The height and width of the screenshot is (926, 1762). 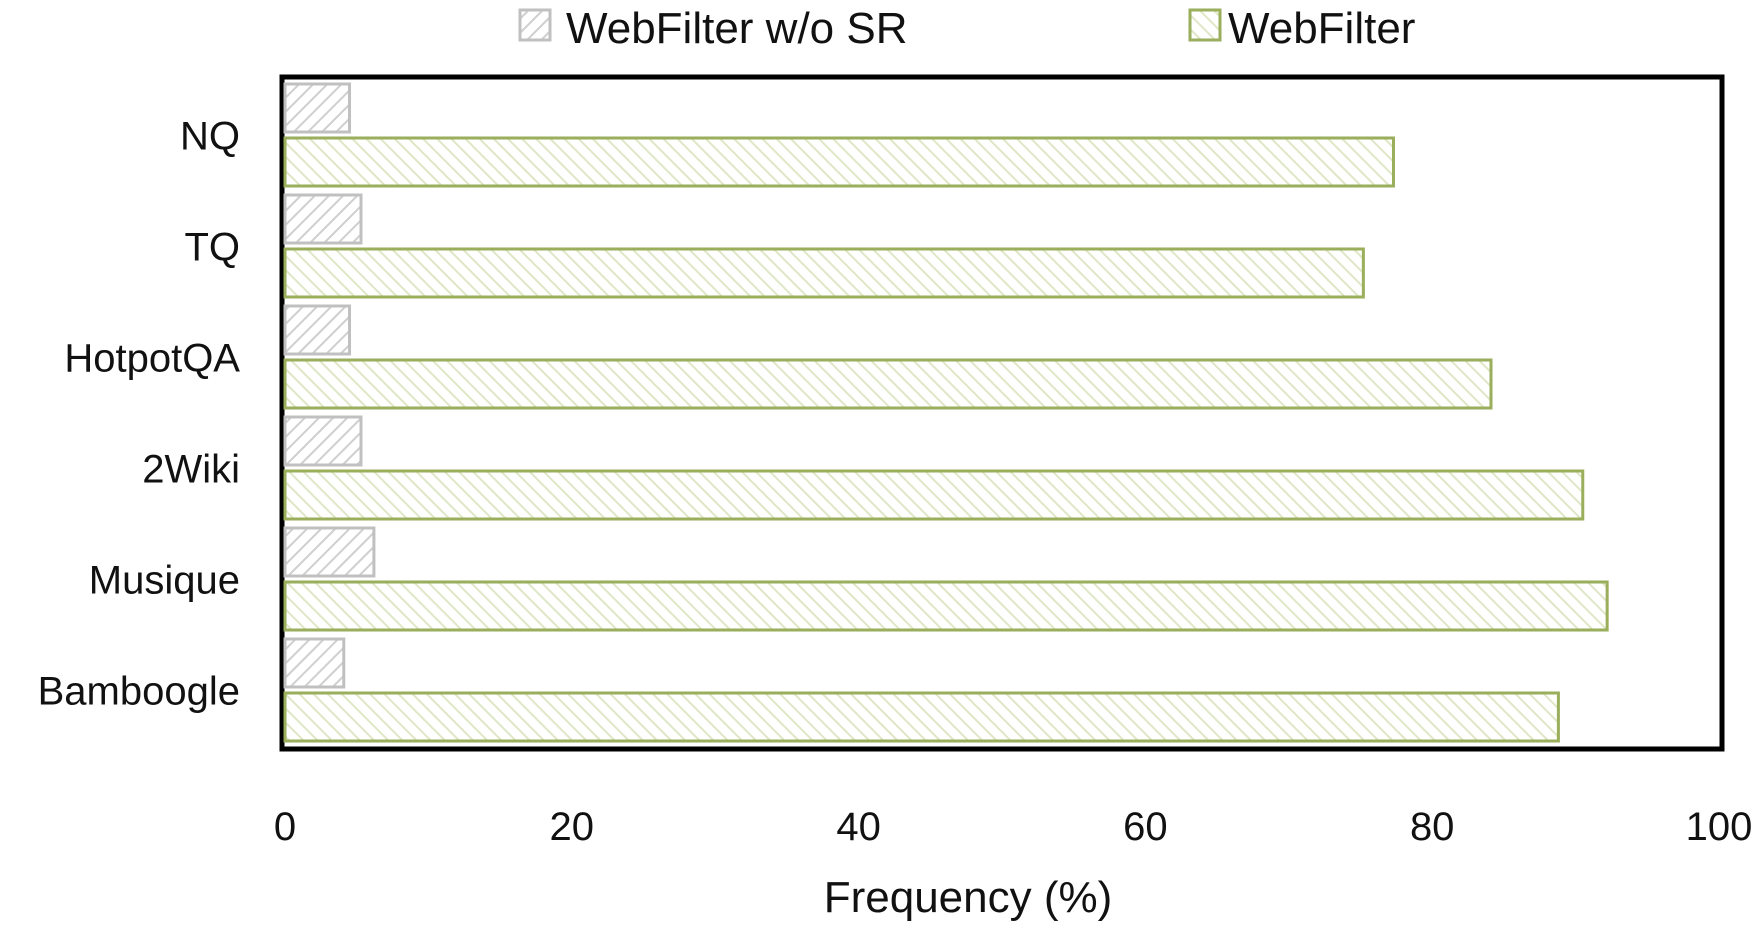 What do you see at coordinates (329, 552) in the screenshot?
I see `bar-webfilter-wo-sr-musique` at bounding box center [329, 552].